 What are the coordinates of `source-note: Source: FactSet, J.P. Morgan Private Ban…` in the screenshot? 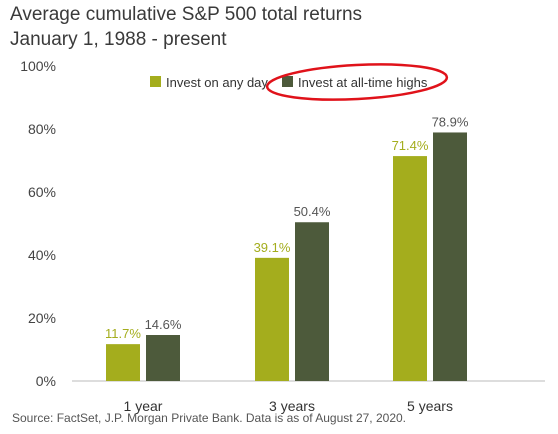 It's located at (209, 418).